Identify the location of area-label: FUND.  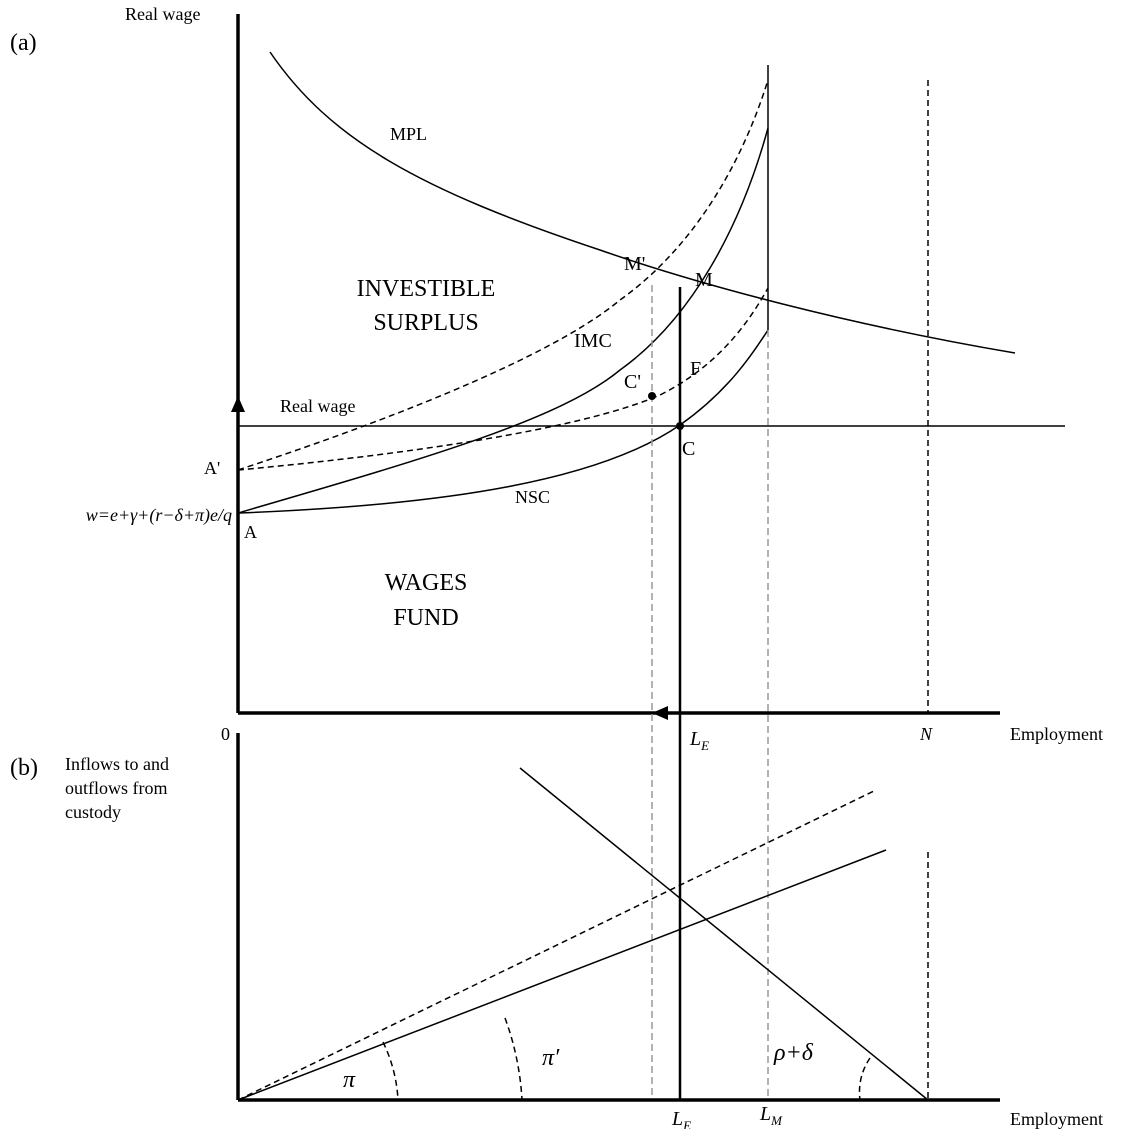
(425, 618).